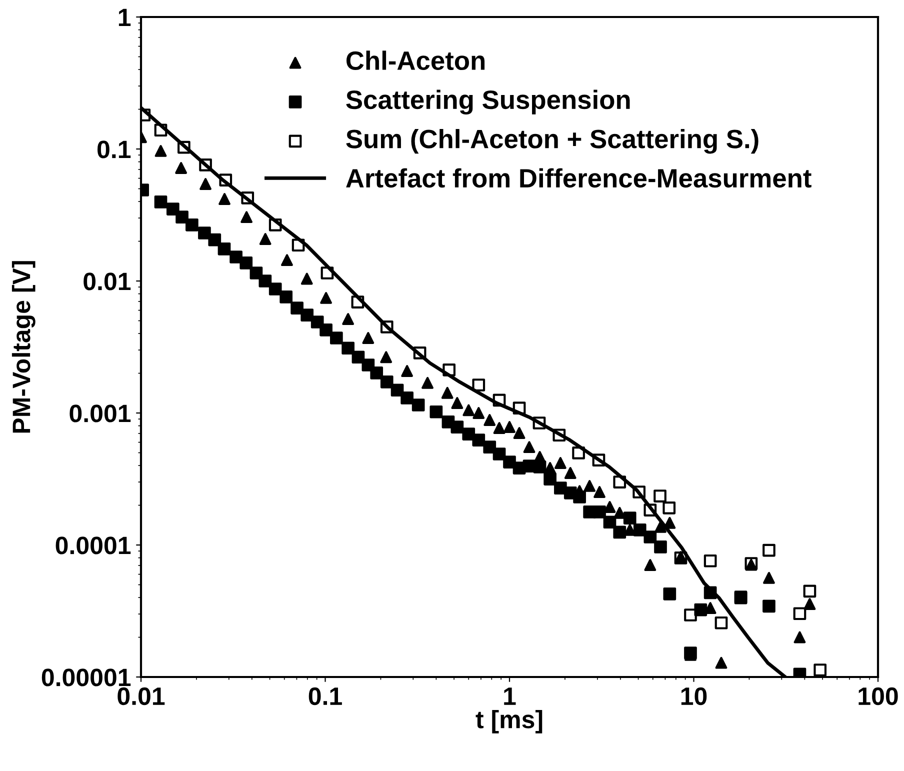  What do you see at coordinates (141, 696) in the screenshot?
I see `x-tick-label: 0.01` at bounding box center [141, 696].